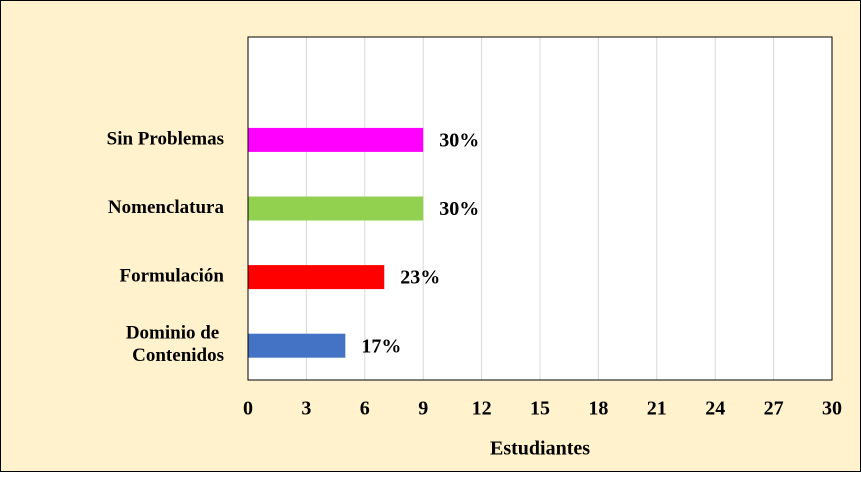 This screenshot has width=861, height=477. Describe the element at coordinates (657, 409) in the screenshot. I see `x-tick-label: 21` at that location.